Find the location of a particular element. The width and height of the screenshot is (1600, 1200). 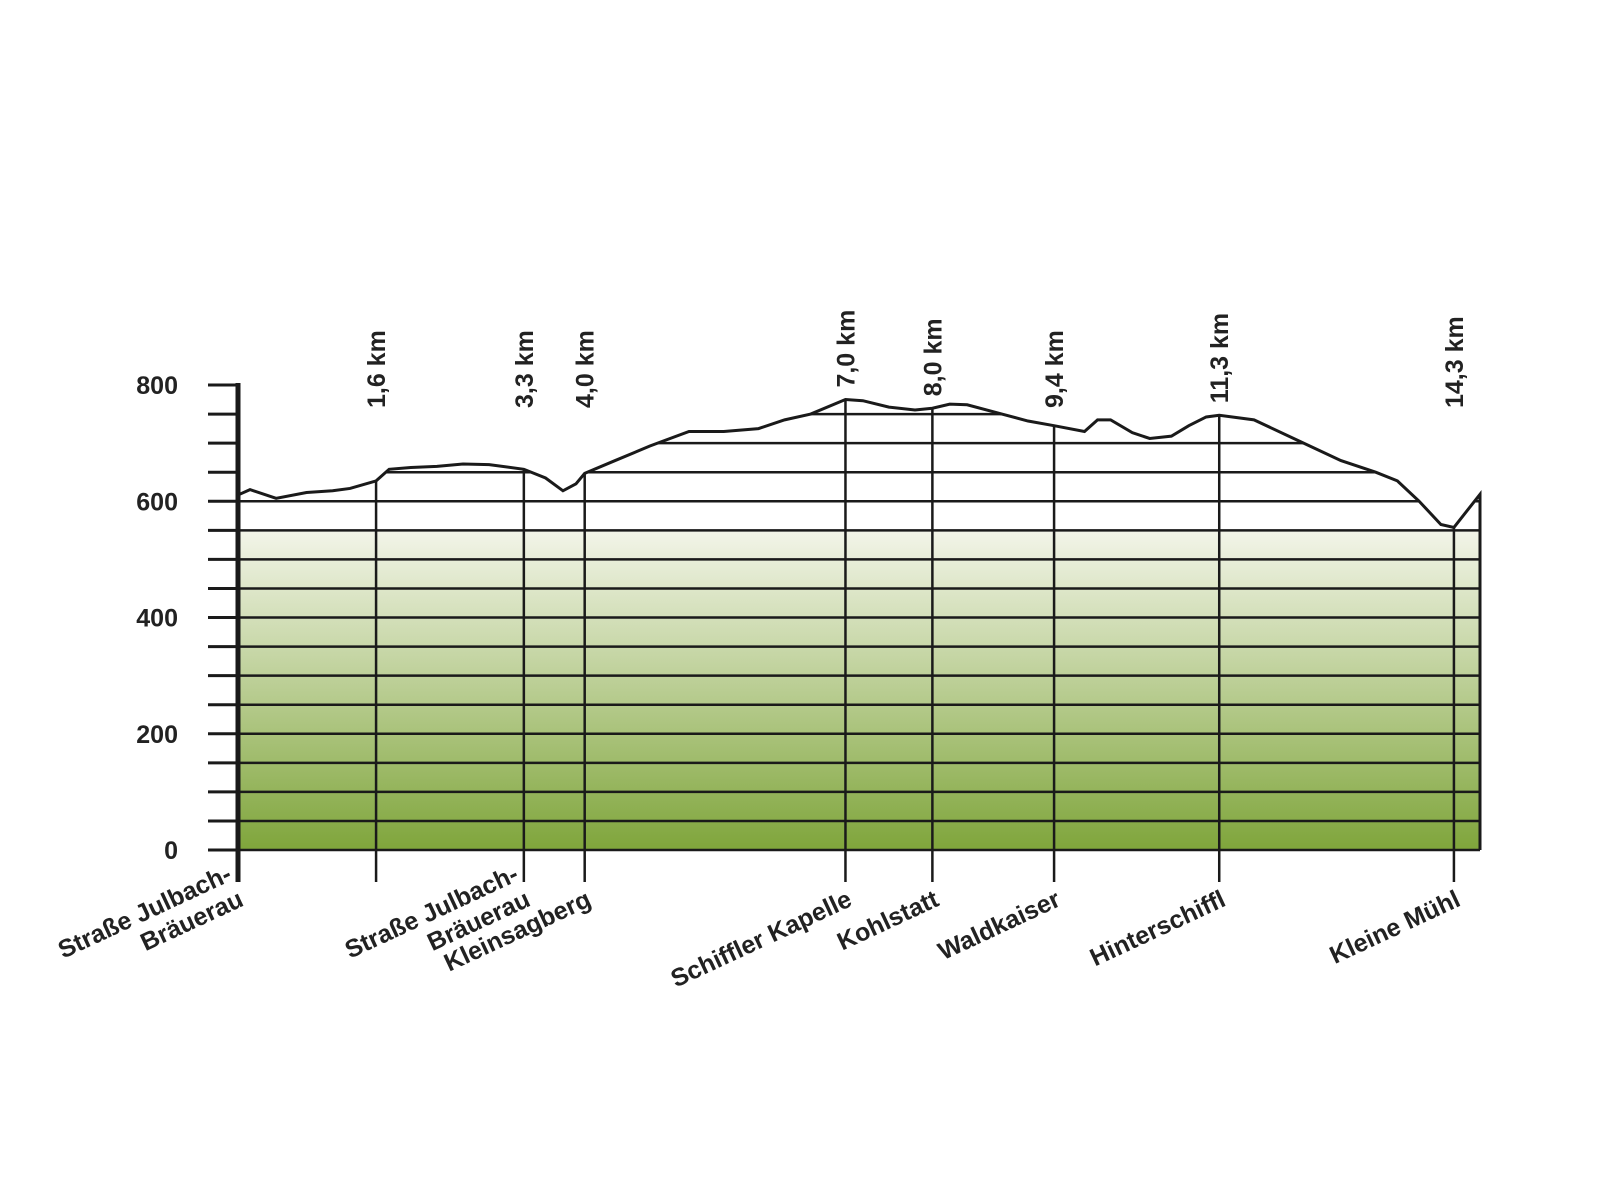

km-label-7: 11,3 km is located at coordinates (1220, 358).